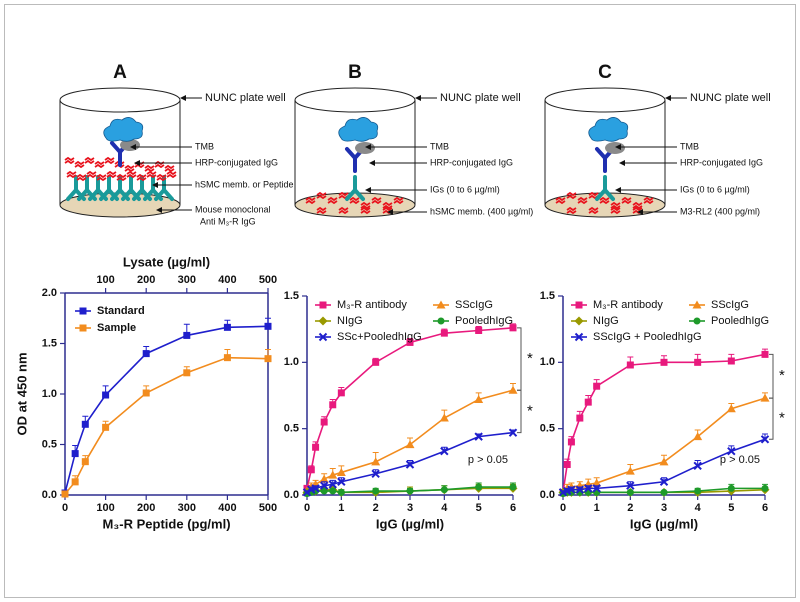 The height and width of the screenshot is (602, 800). I want to click on y-tick-label: 0.5, so click(291, 429).